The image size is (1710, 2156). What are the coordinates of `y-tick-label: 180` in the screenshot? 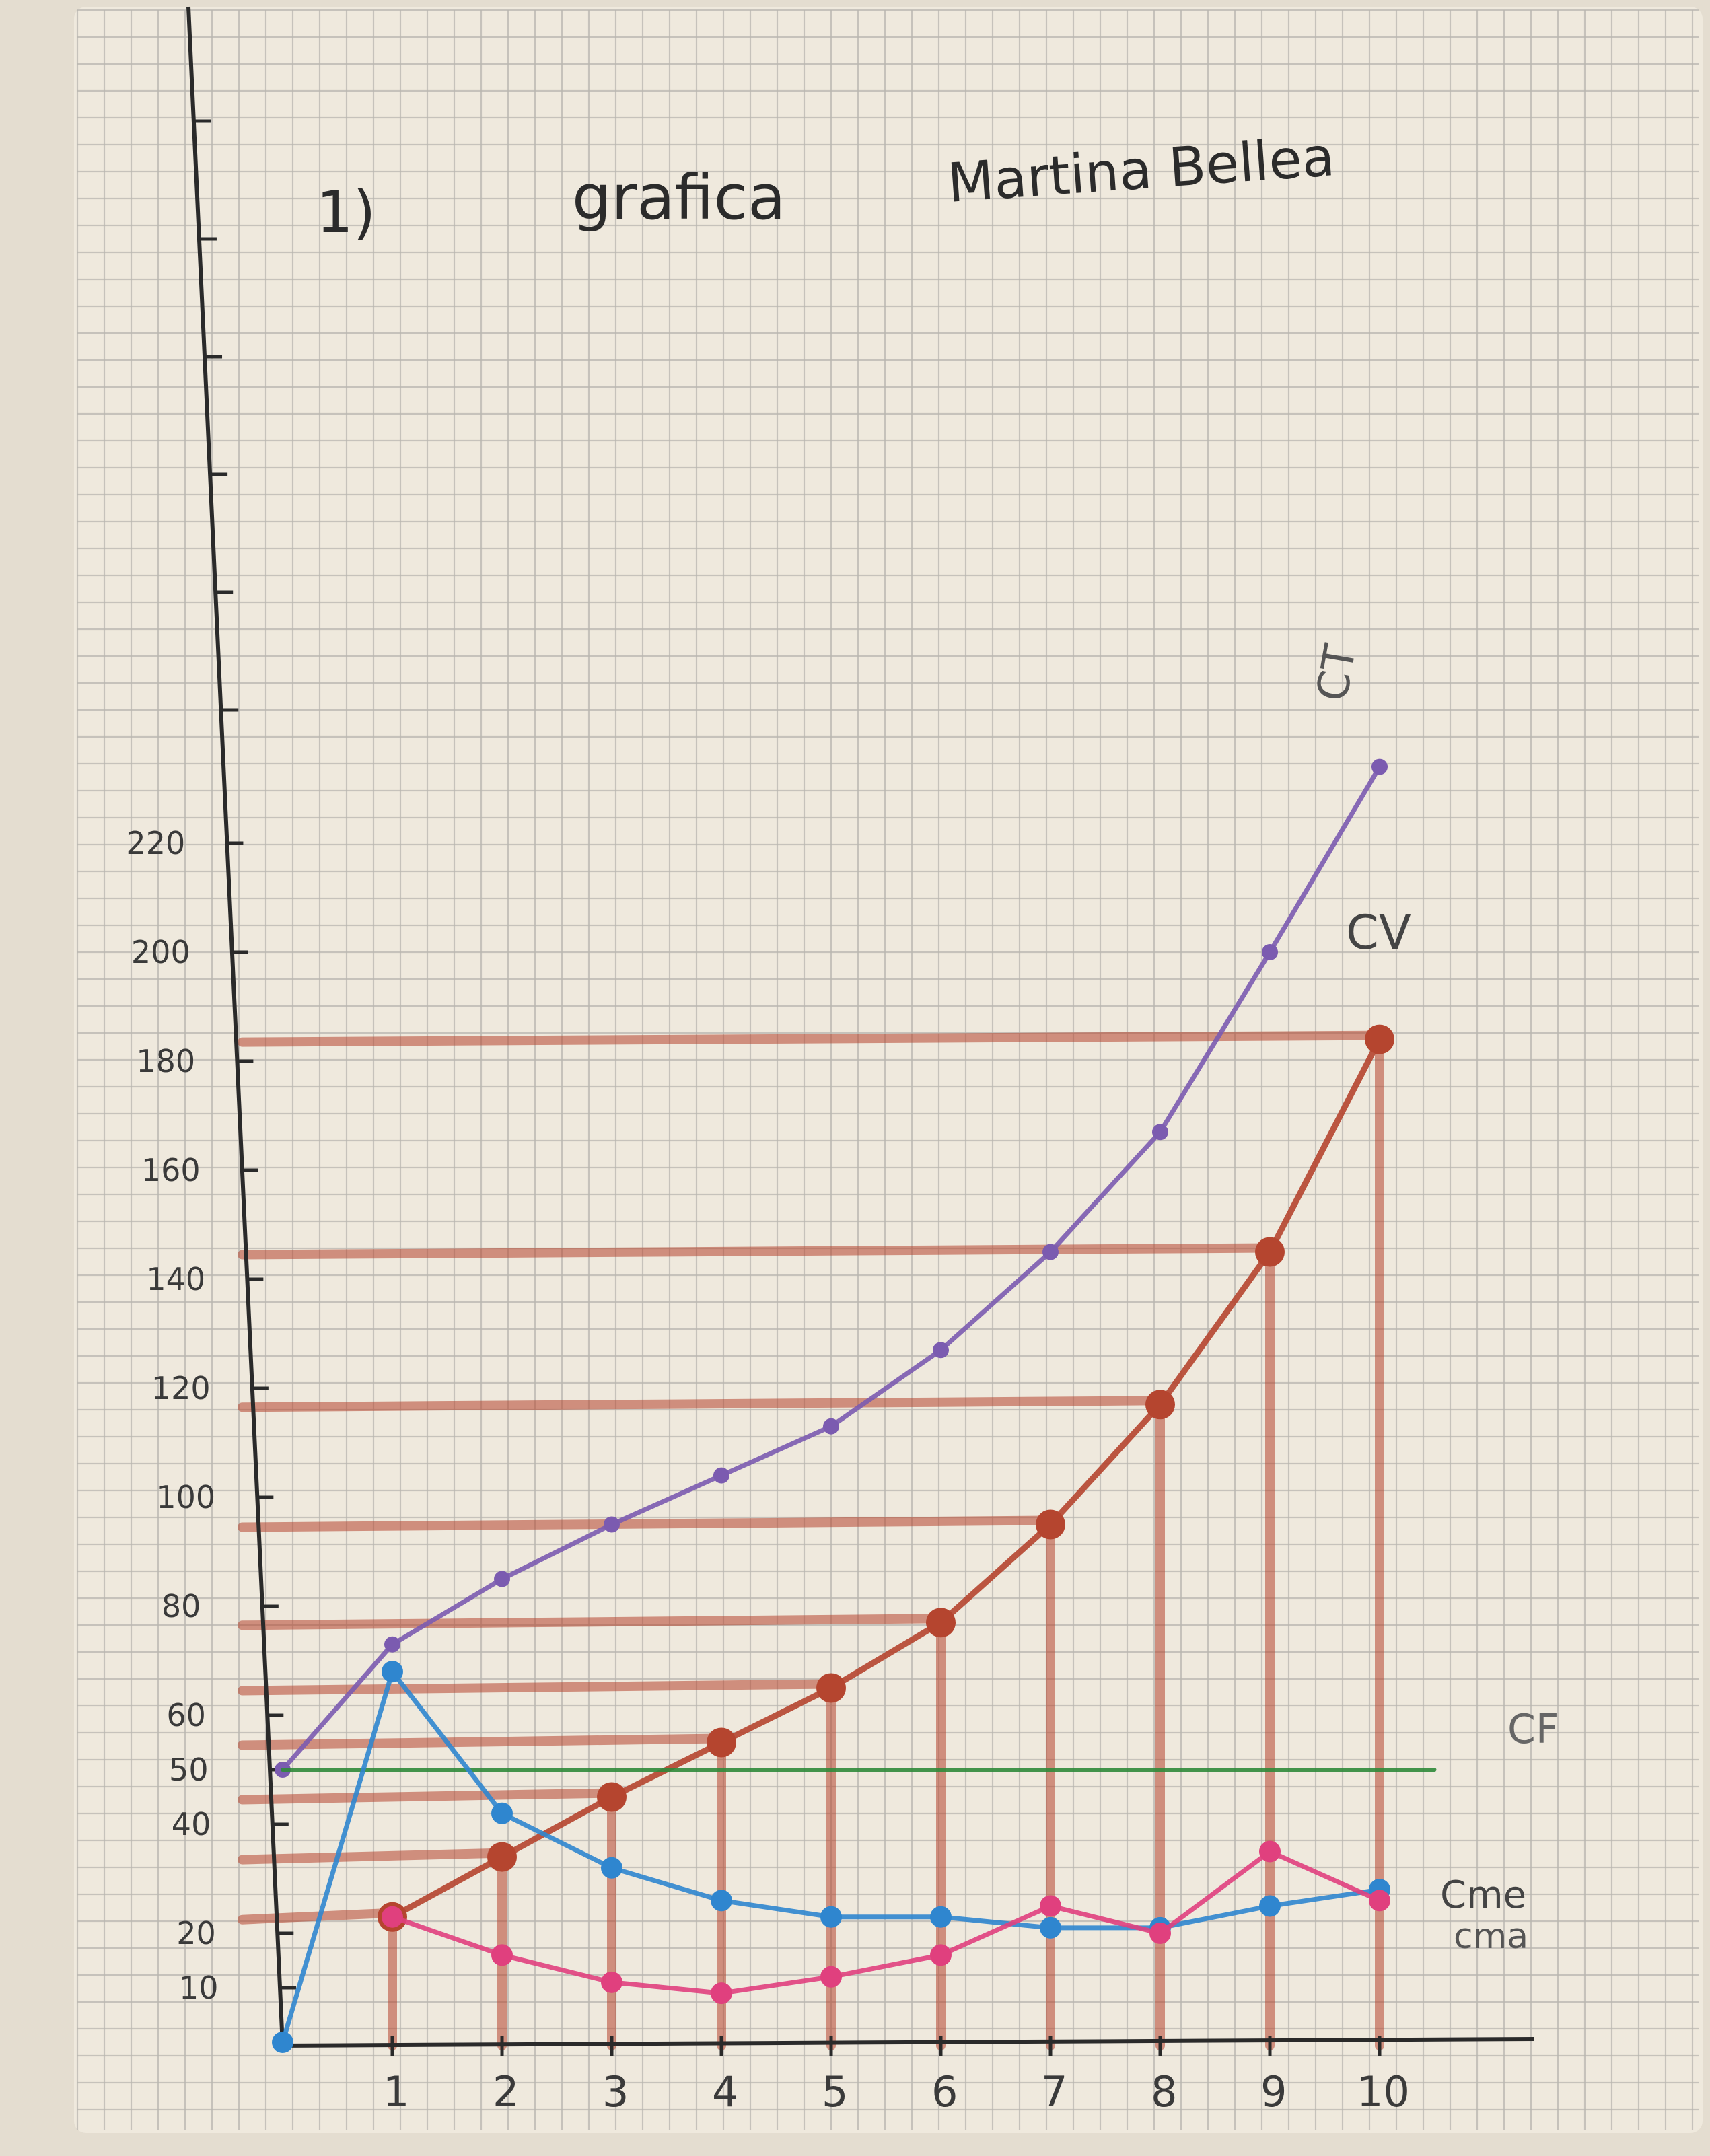 It's located at (165, 1061).